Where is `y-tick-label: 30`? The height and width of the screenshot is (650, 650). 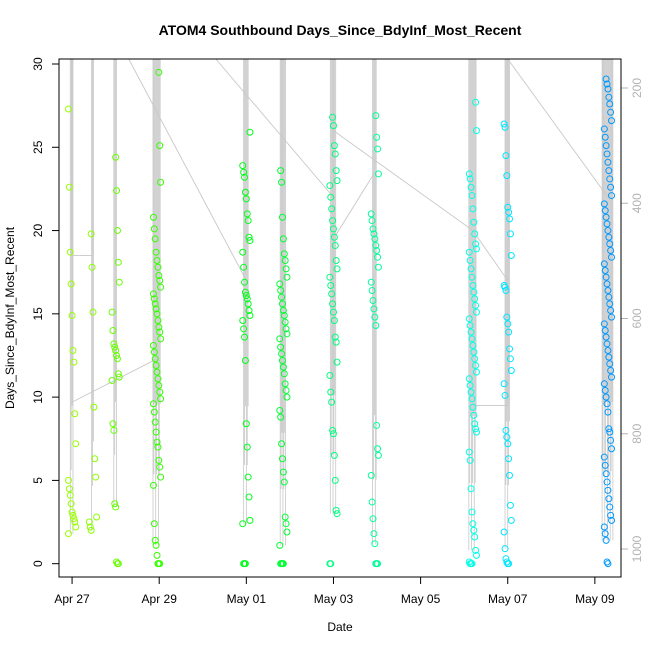
y-tick-label: 30 is located at coordinates (38, 64).